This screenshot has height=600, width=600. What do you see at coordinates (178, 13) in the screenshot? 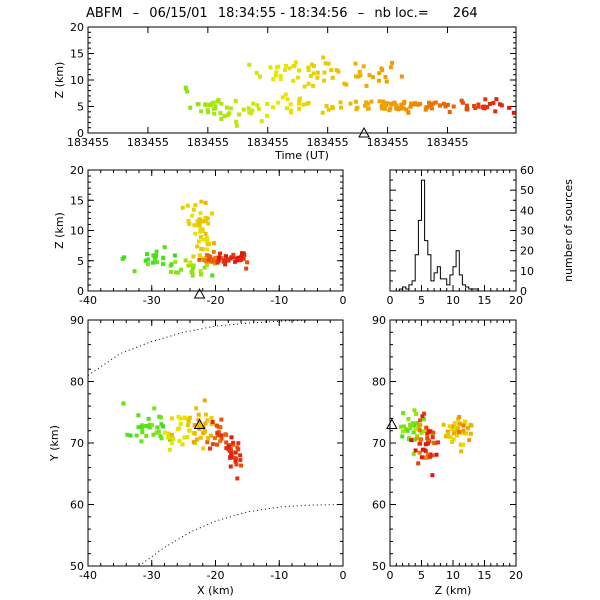
I see `title-date: 06/15/01` at bounding box center [178, 13].